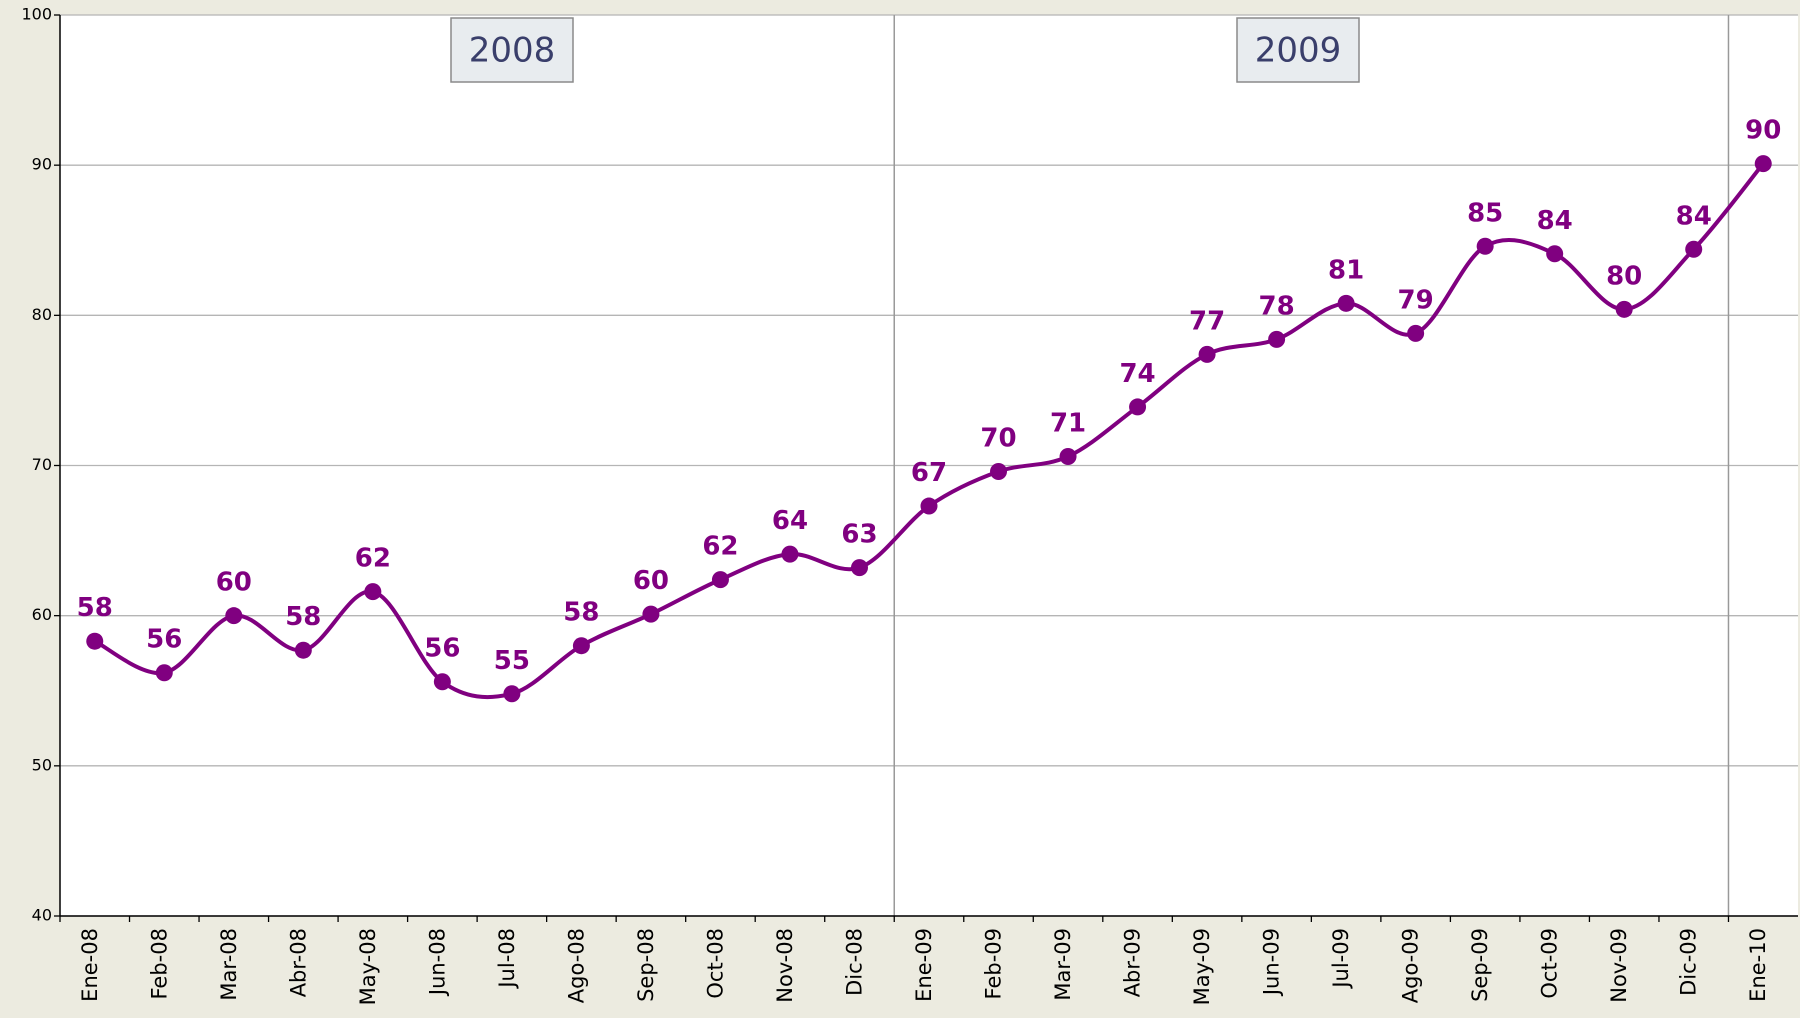 This screenshot has height=1018, width=1800. What do you see at coordinates (42, 614) in the screenshot?
I see `y-tick-label: 60` at bounding box center [42, 614].